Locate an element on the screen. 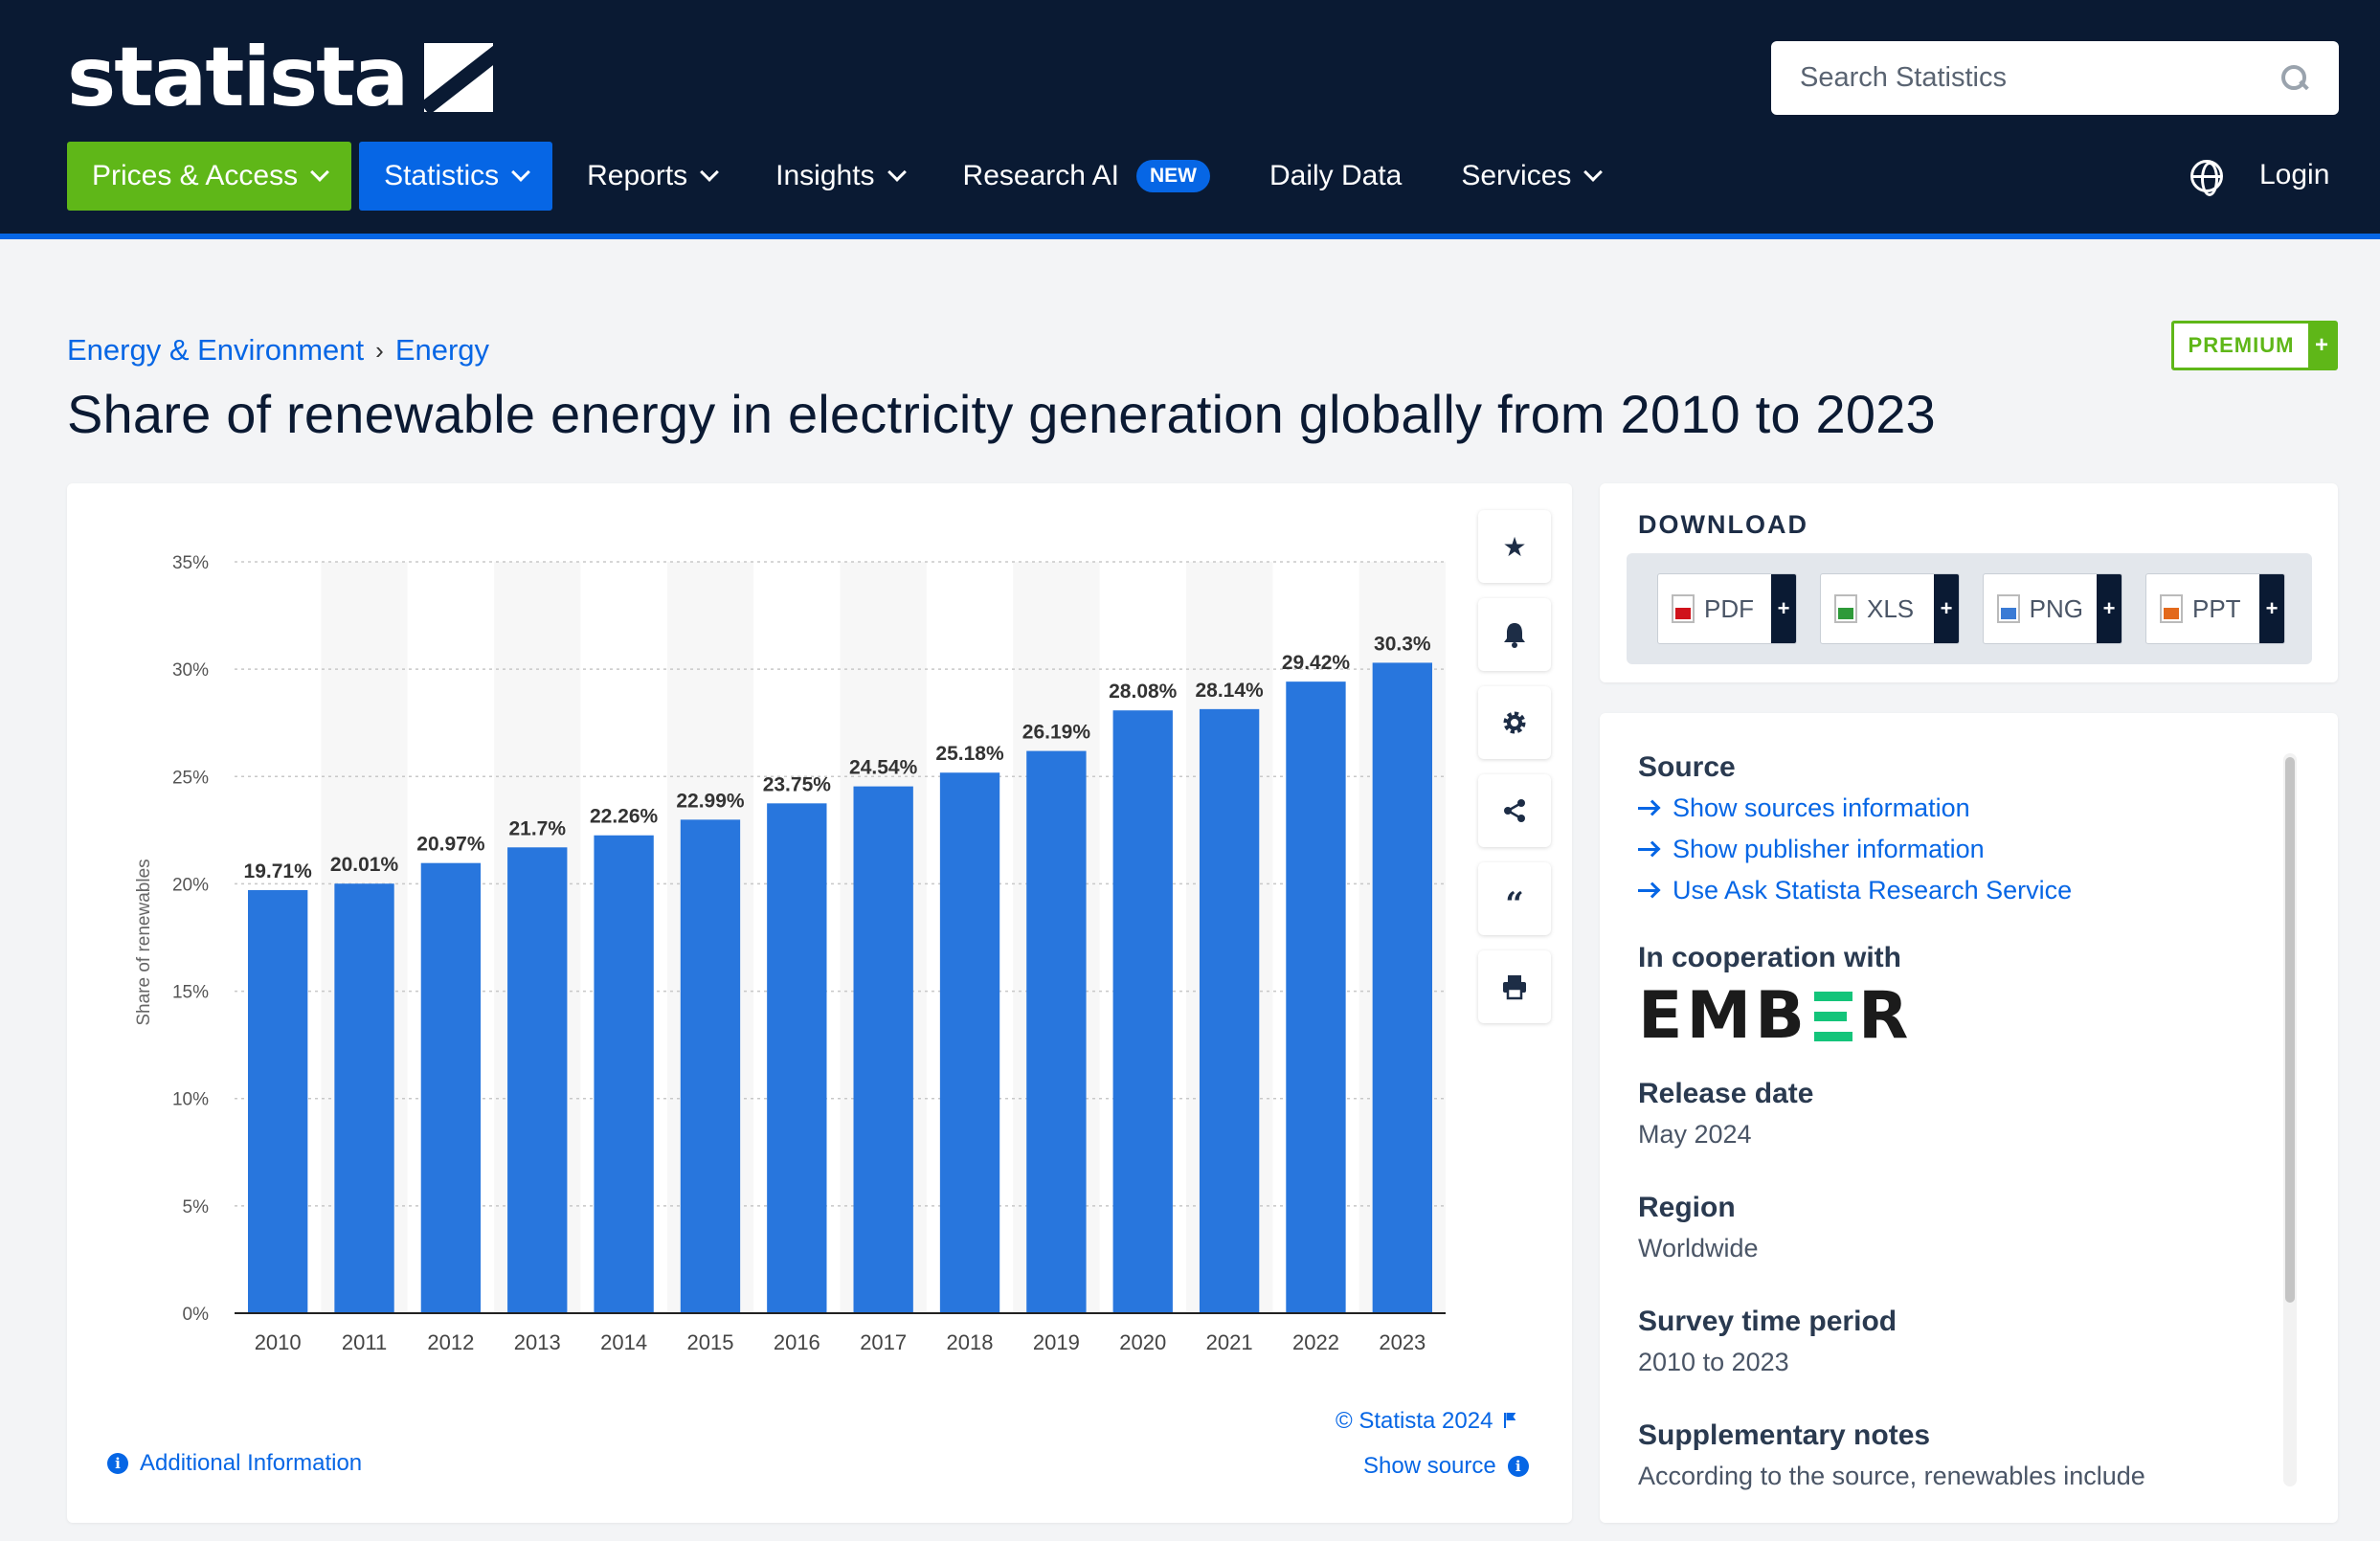 This screenshot has height=1541, width=2380. download-card: DOWNLOAD PDF + XLS + PNG + is located at coordinates (1969, 582).